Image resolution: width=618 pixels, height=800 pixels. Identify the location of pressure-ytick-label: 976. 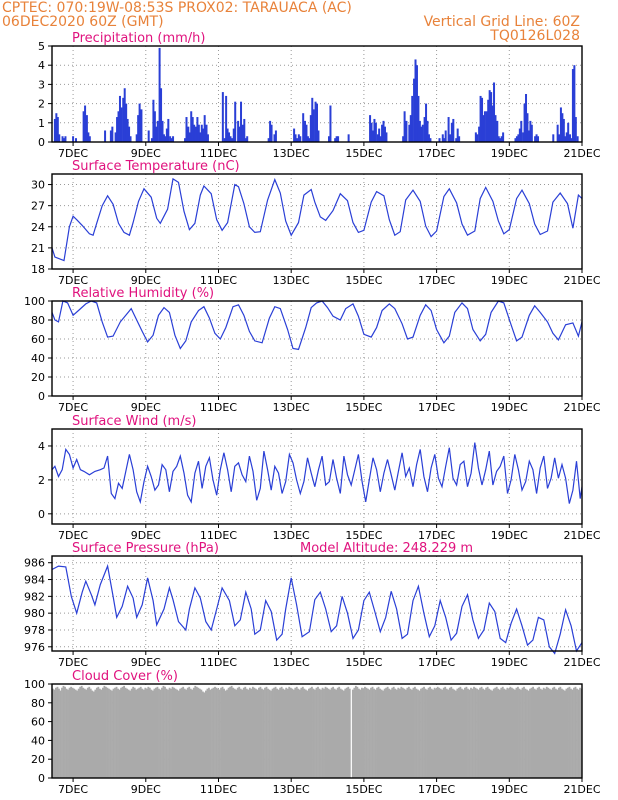
(34, 647).